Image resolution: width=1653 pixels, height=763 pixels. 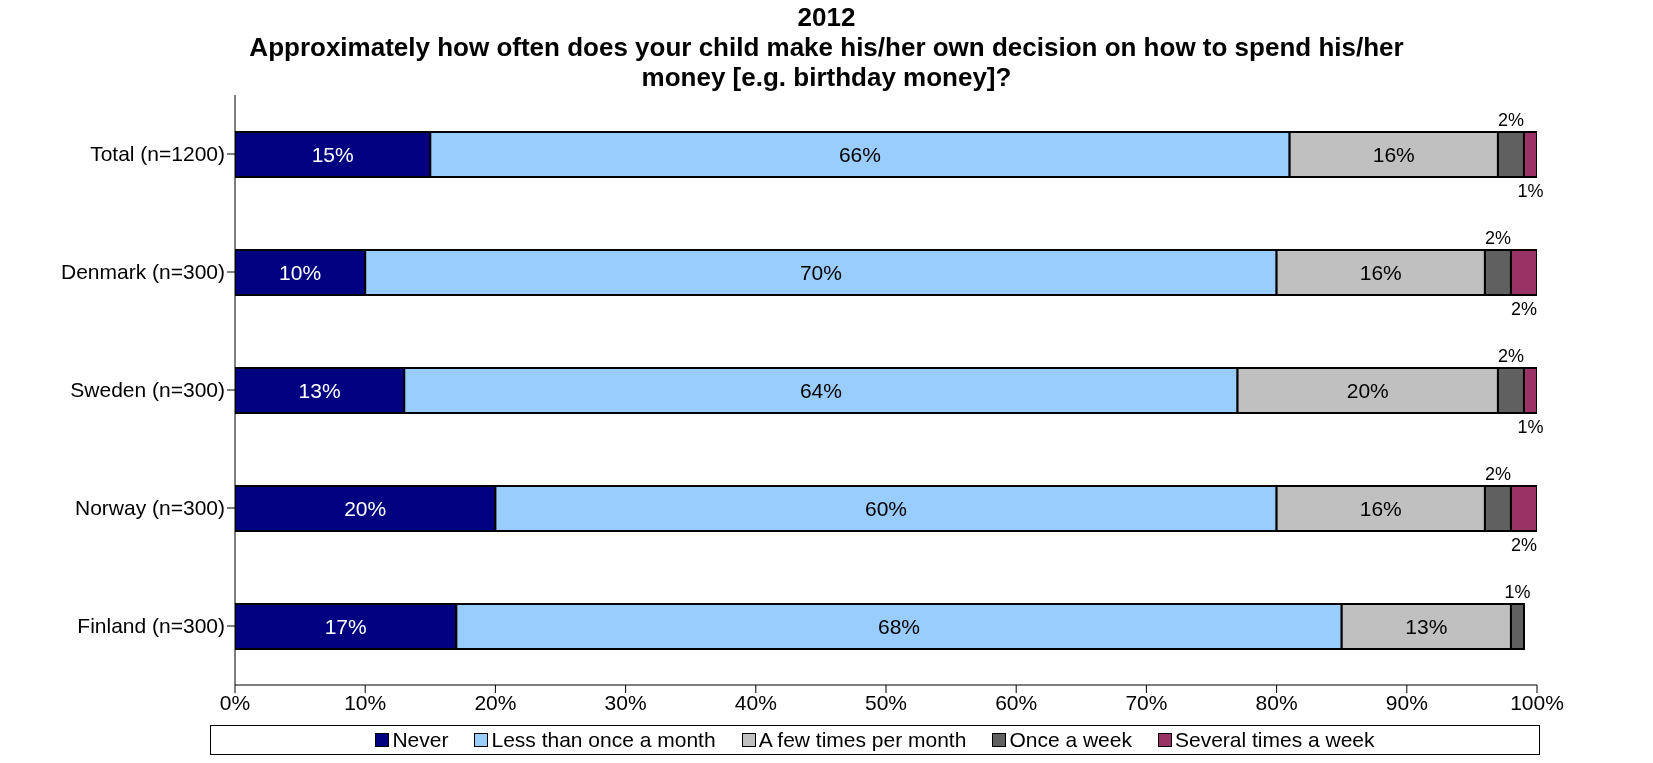 What do you see at coordinates (826, 17) in the screenshot?
I see `chart-title: 2012` at bounding box center [826, 17].